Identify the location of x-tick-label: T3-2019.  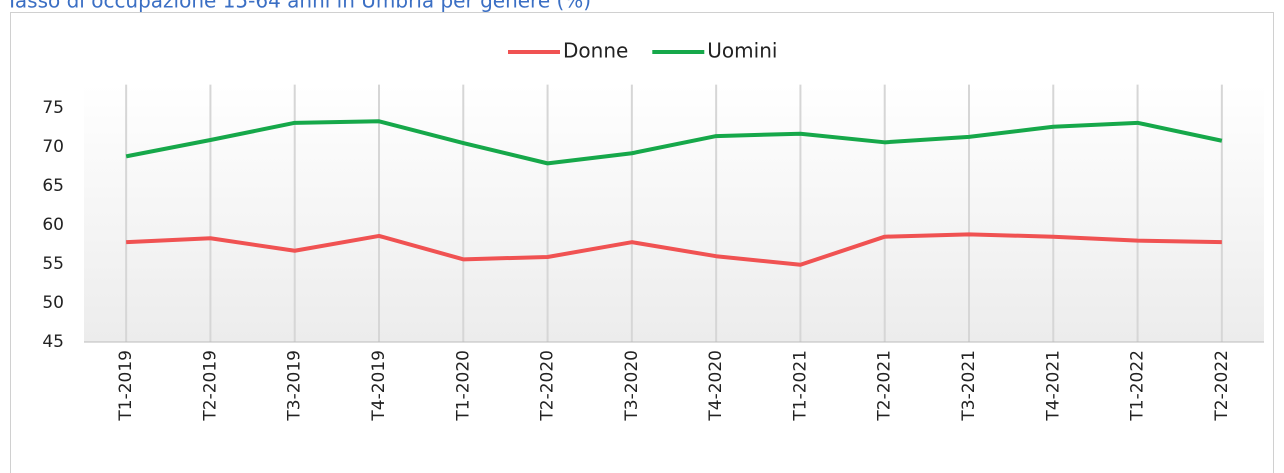
(295, 386).